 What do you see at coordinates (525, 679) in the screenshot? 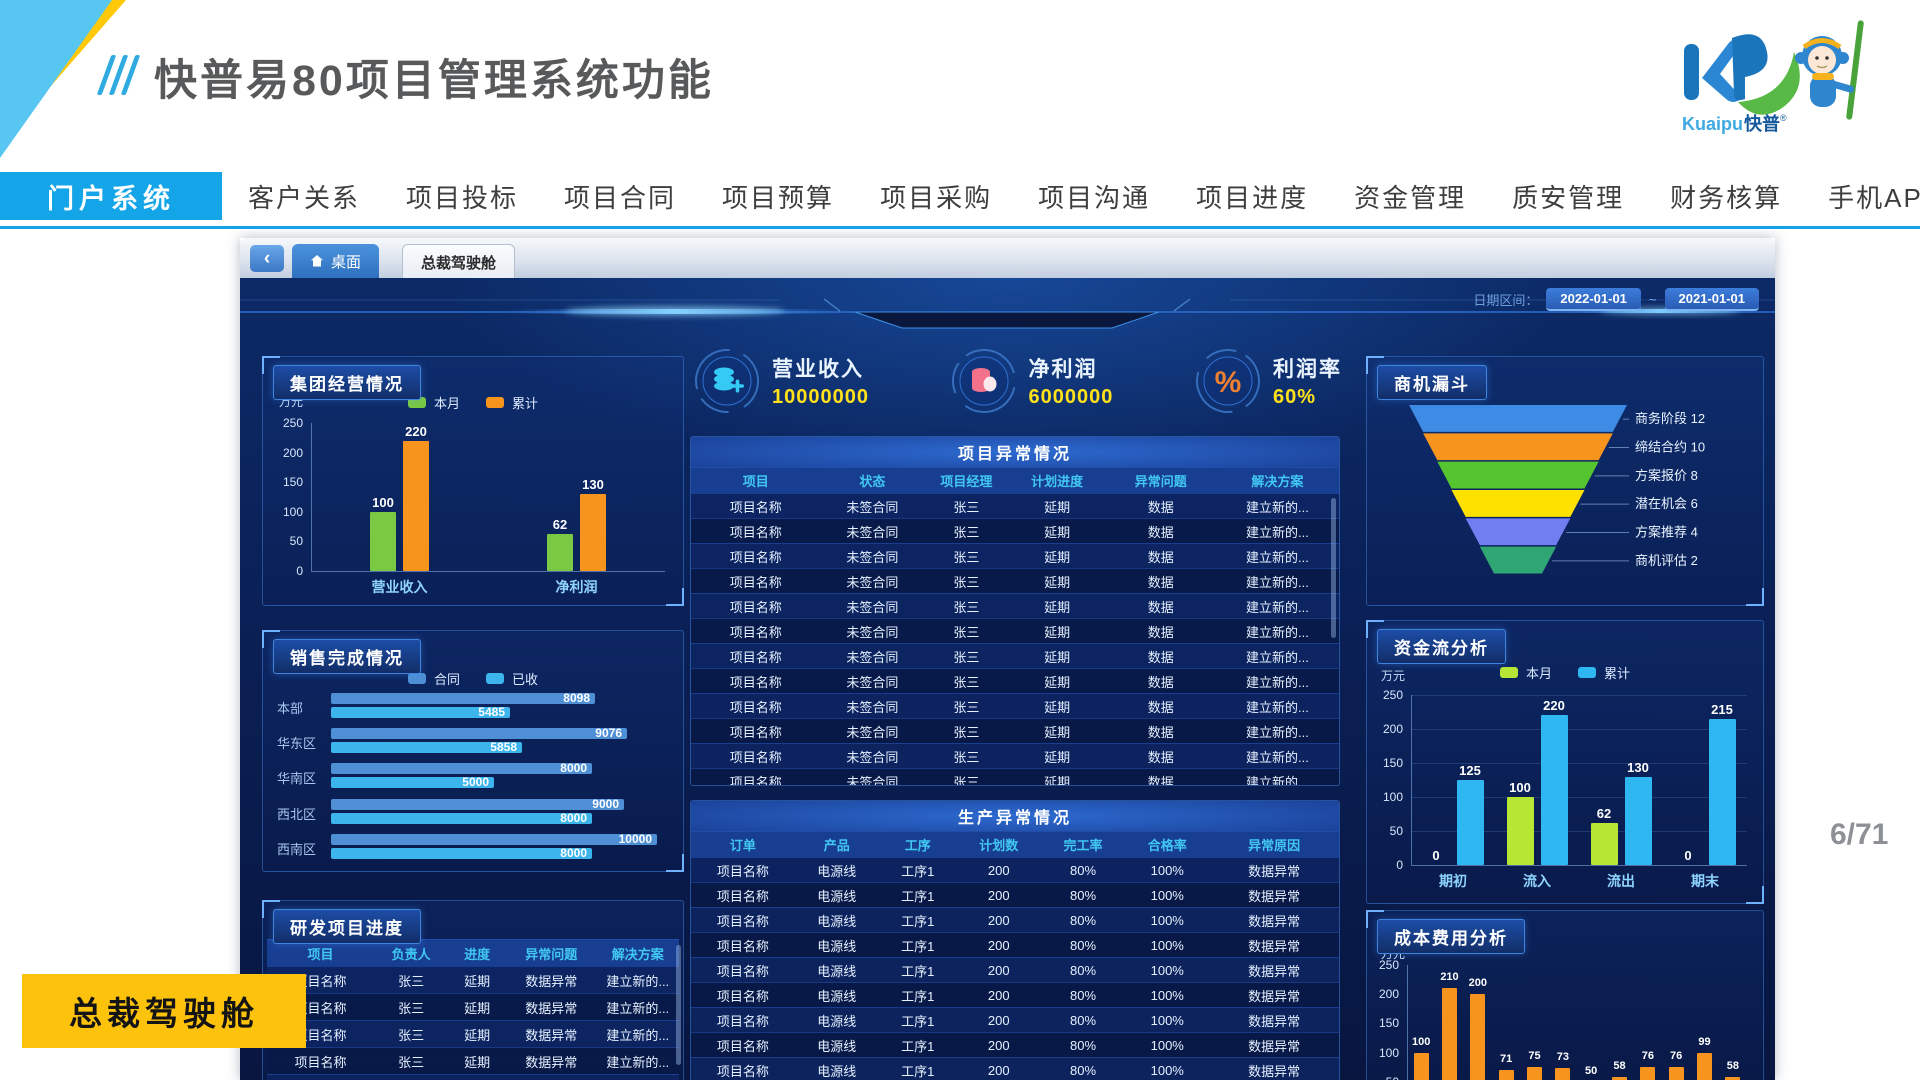
I see `legend-label: 已收` at bounding box center [525, 679].